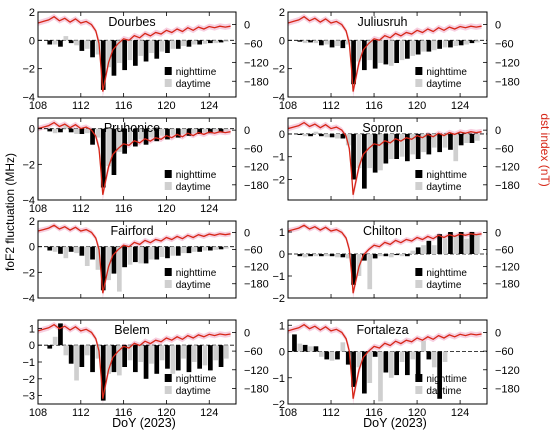 The image size is (550, 433). I want to click on x-tick-label-2: 116, so click(124, 106).